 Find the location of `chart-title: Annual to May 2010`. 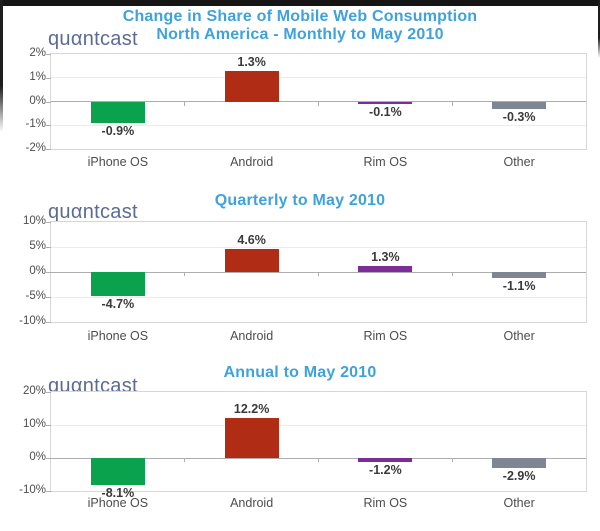

chart-title: Annual to May 2010 is located at coordinates (300, 372).